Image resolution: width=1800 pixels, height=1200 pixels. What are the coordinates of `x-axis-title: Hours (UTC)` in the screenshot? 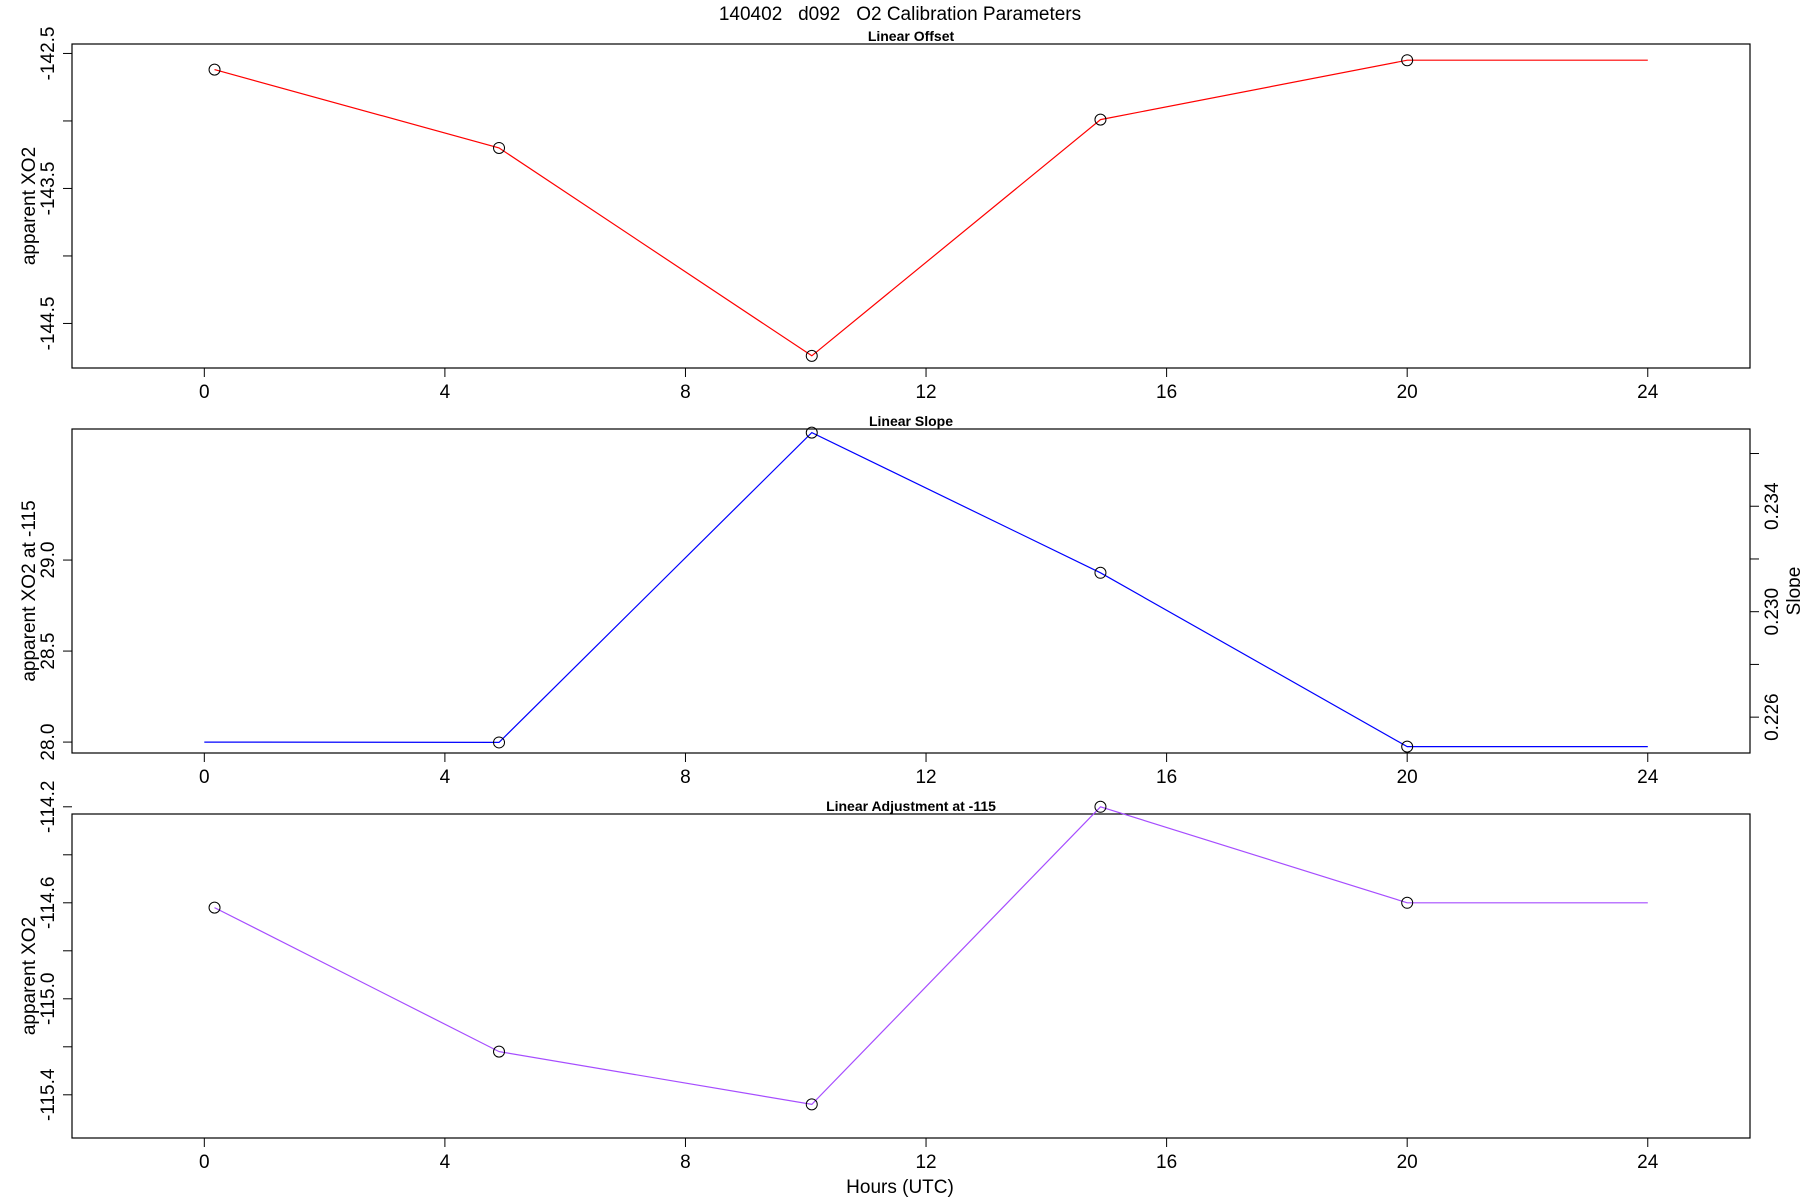 It's located at (900, 1187).